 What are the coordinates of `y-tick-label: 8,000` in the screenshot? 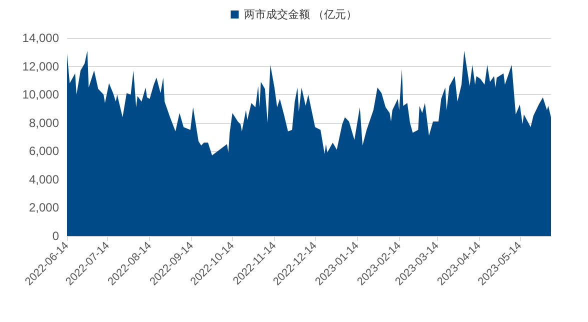 It's located at (44, 123).